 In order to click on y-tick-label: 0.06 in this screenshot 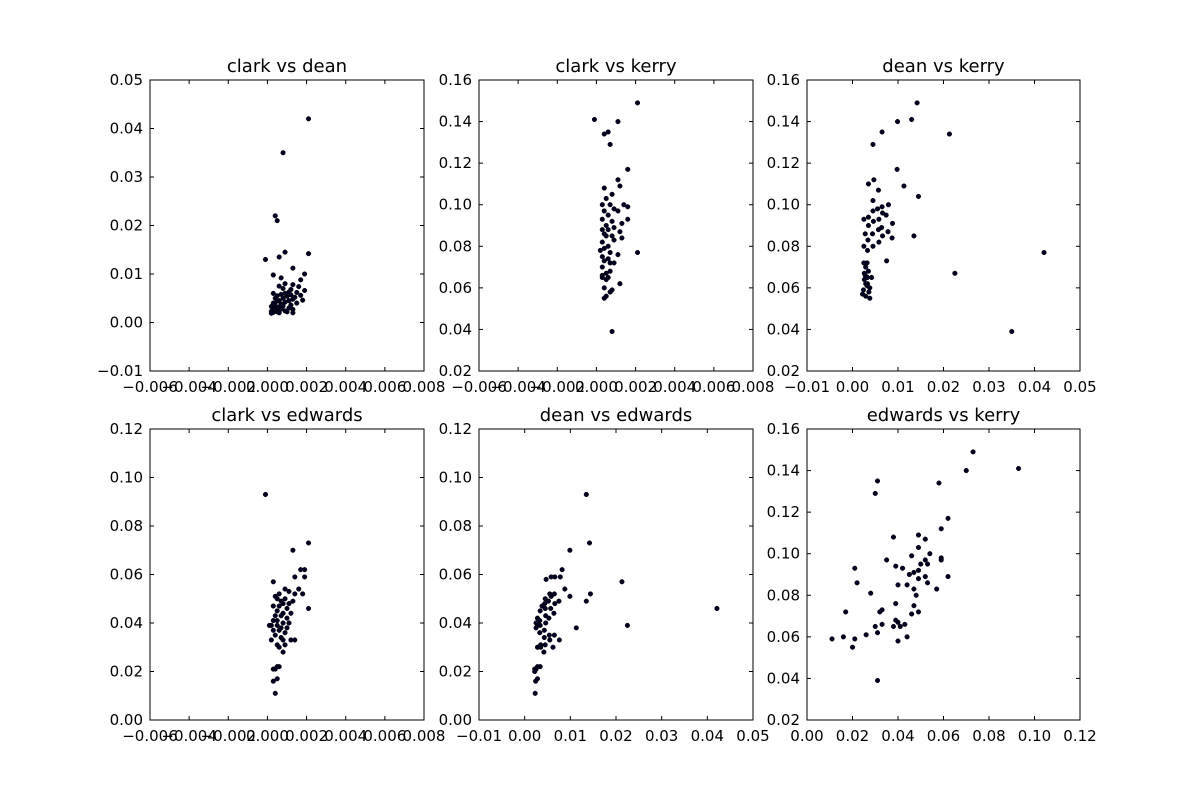, I will do `click(783, 288)`.